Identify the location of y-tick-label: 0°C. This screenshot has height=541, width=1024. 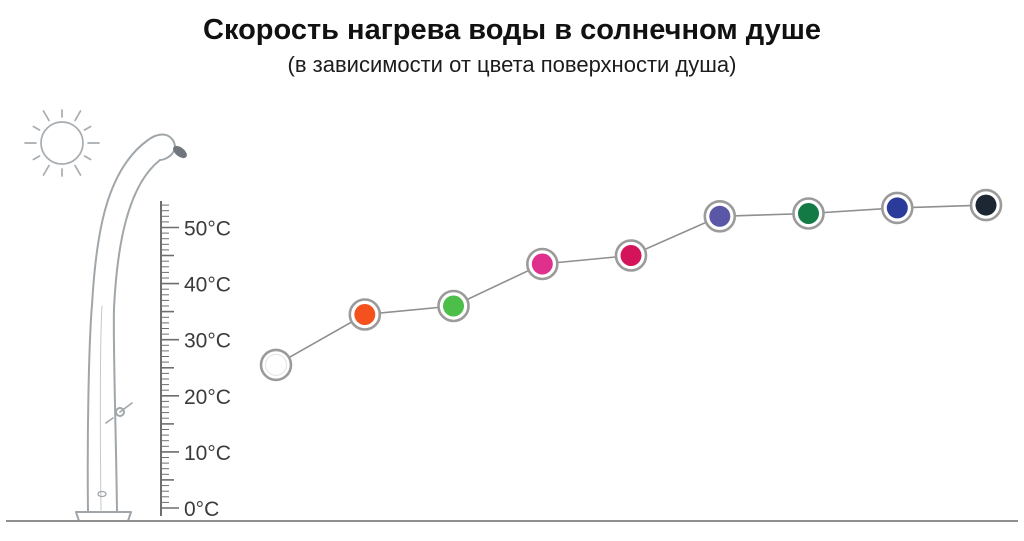
(201, 509).